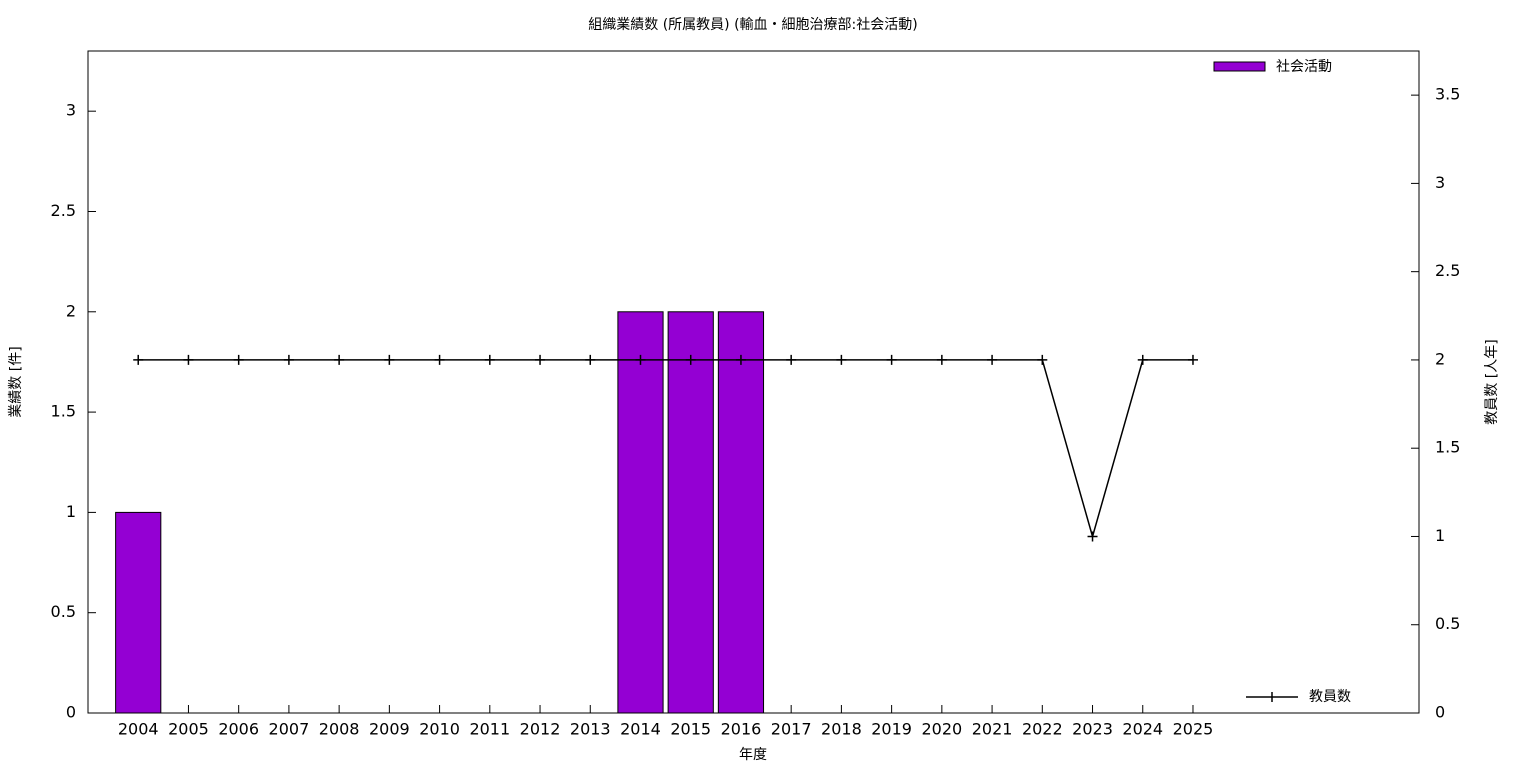 The image size is (1536, 768). What do you see at coordinates (1447, 623) in the screenshot?
I see `y2-tick-label: 0.5` at bounding box center [1447, 623].